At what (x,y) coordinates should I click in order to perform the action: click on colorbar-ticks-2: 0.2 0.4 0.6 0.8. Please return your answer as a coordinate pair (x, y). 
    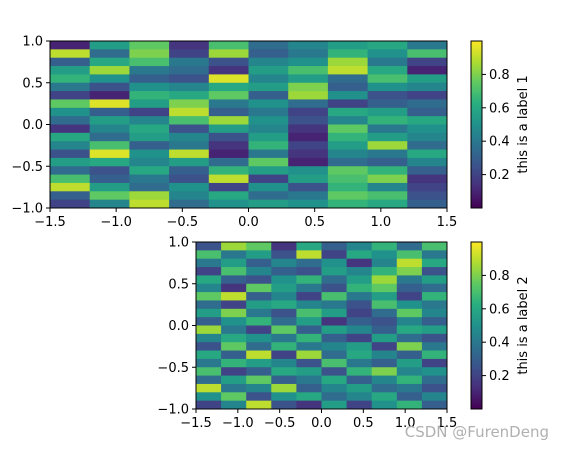
    Looking at the image, I should click on (496, 326).